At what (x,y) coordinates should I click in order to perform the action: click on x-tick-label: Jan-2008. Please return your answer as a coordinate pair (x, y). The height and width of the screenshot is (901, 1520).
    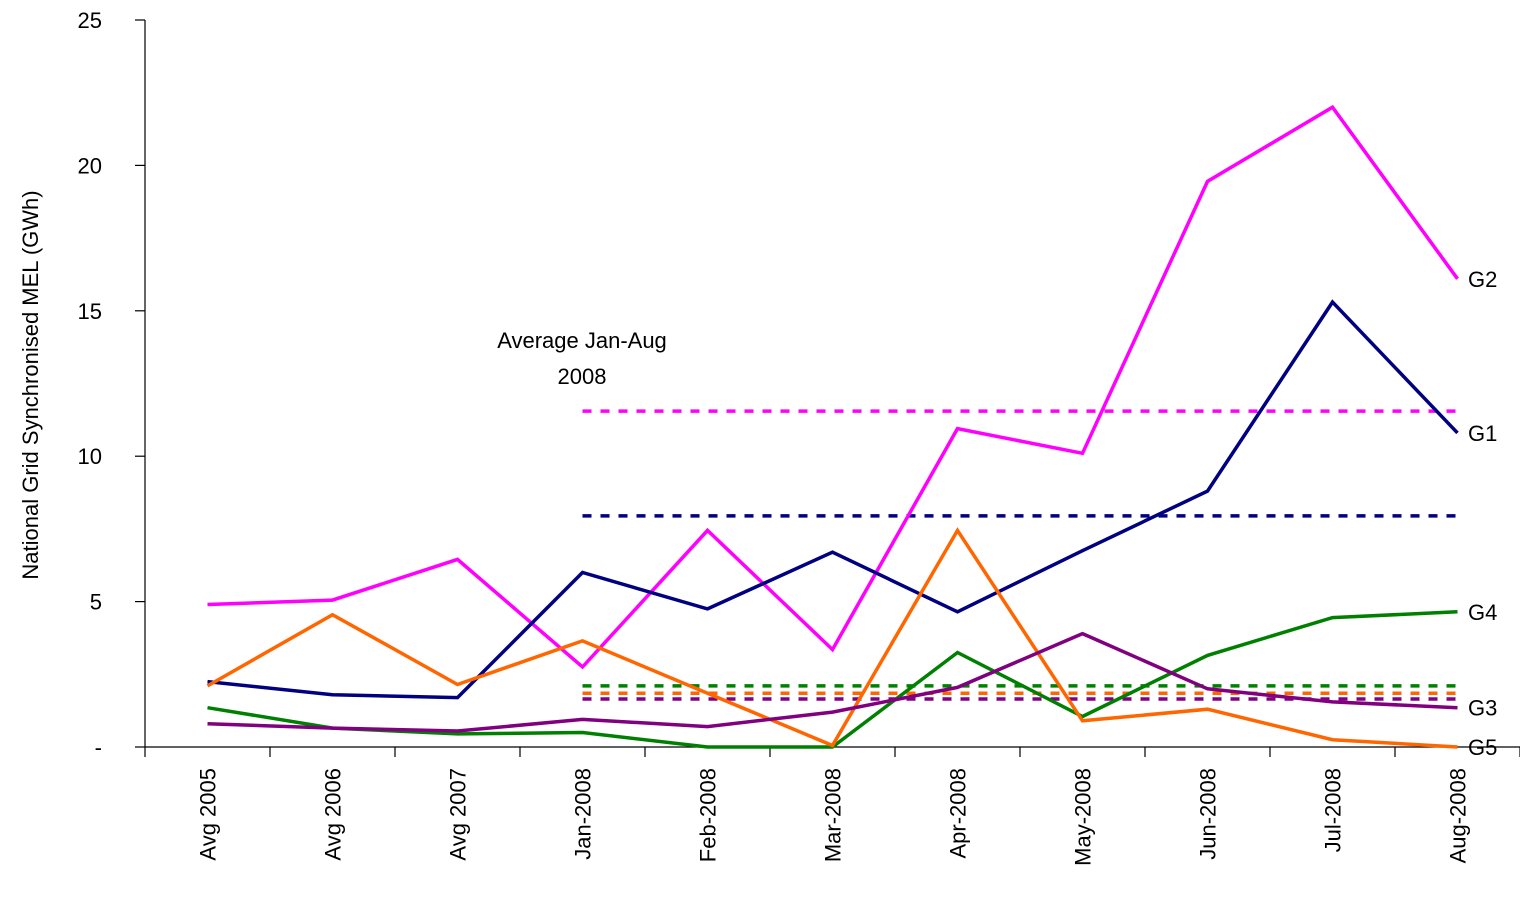
    Looking at the image, I should click on (583, 814).